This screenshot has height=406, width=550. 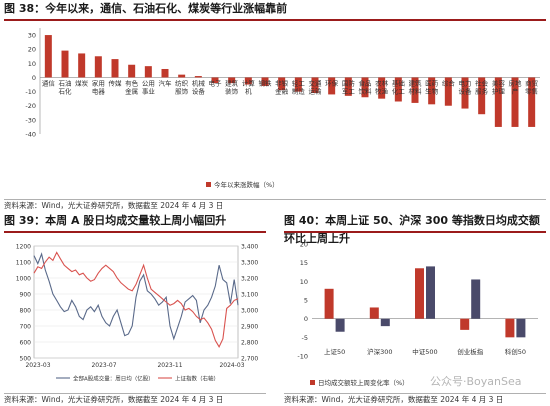 What do you see at coordinates (305, 338) in the screenshot?
I see `y-tick-label: -5` at bounding box center [305, 338].